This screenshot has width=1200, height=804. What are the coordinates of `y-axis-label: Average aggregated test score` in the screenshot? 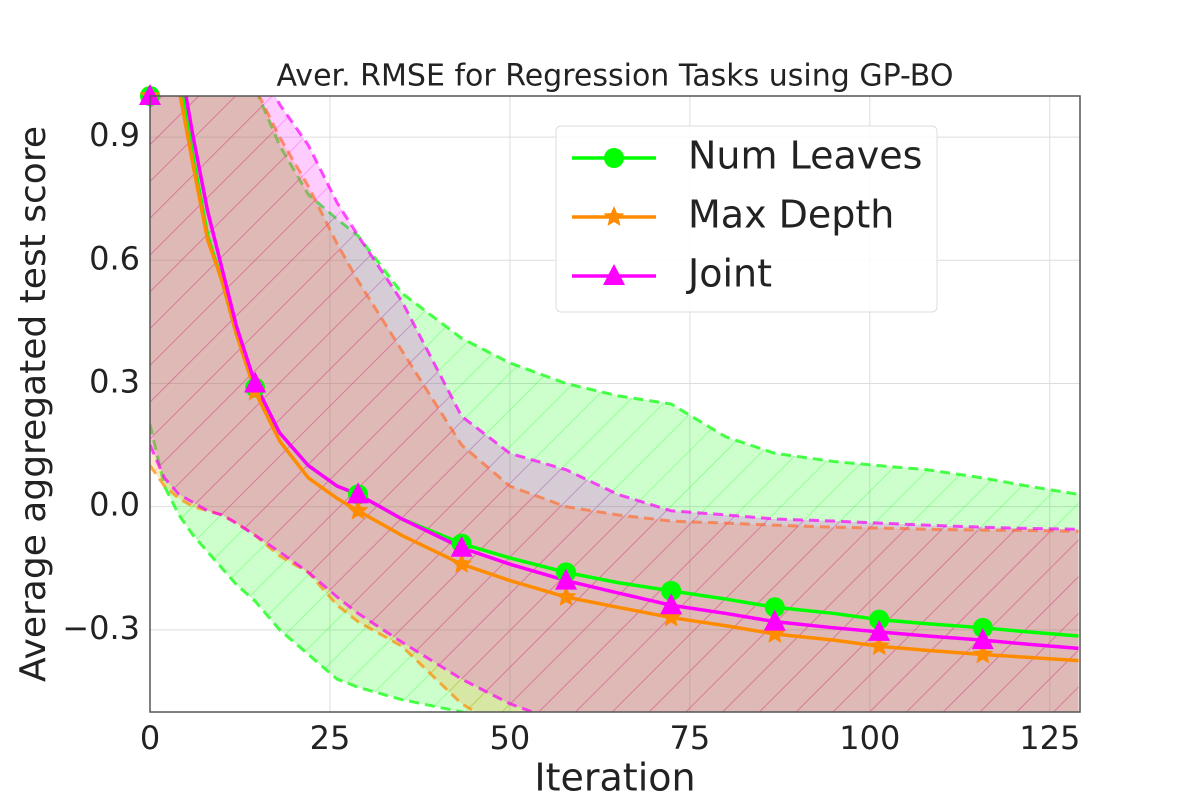 It's located at (33, 404).